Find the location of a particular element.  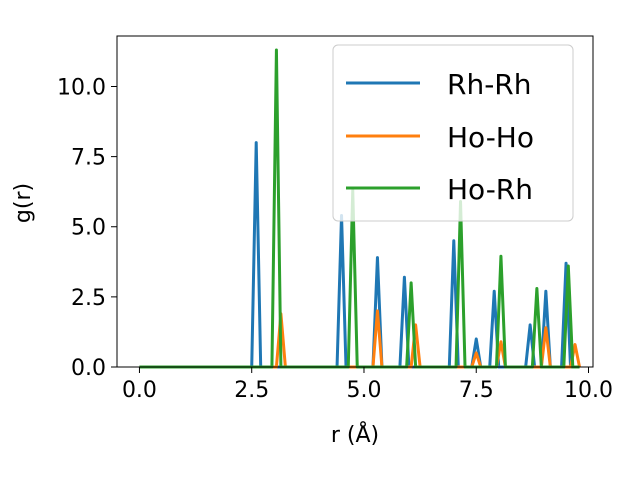

legend-box is located at coordinates (453, 133).